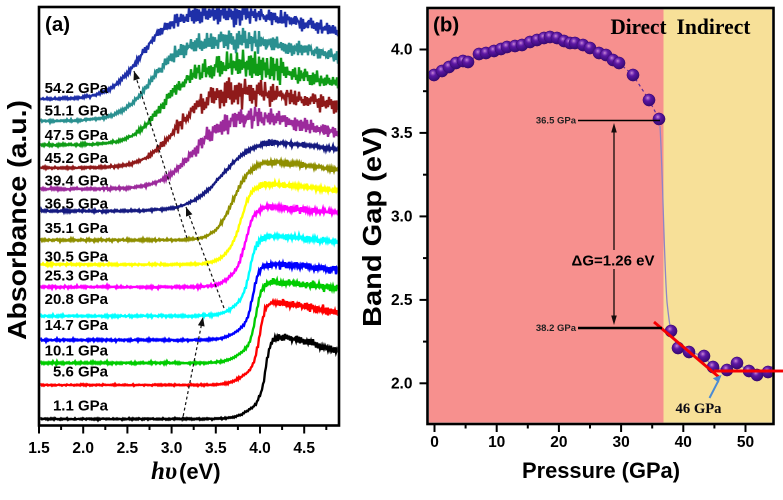 The image size is (783, 500). I want to click on svg-text: 1.5, so click(39, 448).